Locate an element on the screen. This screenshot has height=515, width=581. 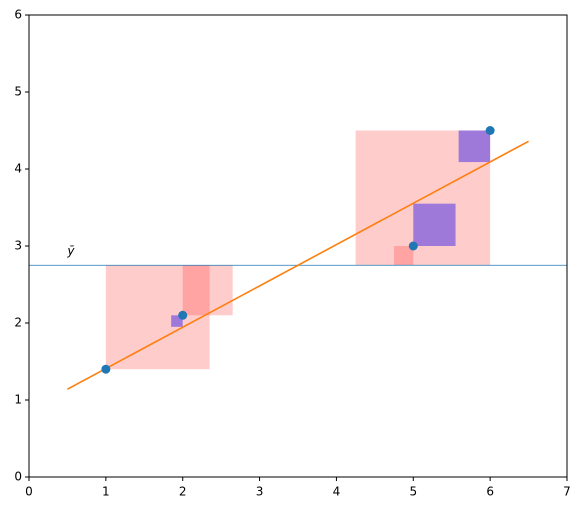
x-tick-label: 5 is located at coordinates (413, 492).